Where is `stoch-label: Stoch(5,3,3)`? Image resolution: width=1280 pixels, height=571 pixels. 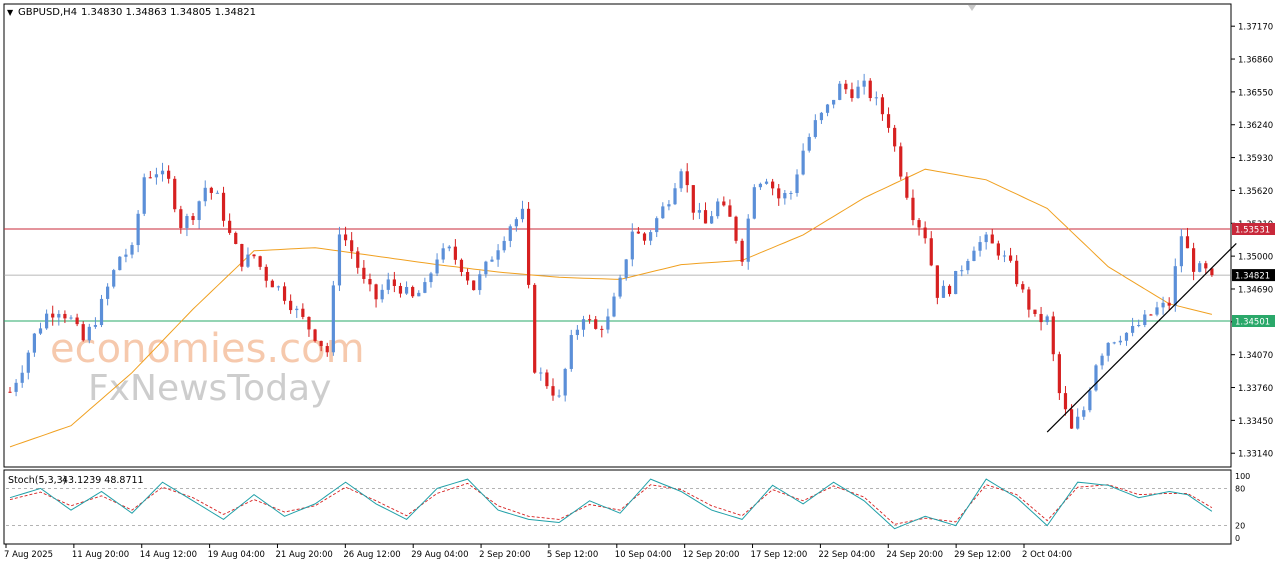 stoch-label: Stoch(5,3,3) is located at coordinates (37, 480).